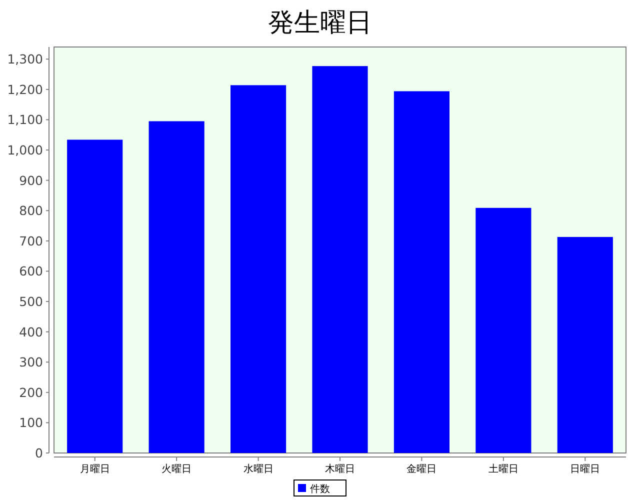 The height and width of the screenshot is (500, 640). I want to click on y-tick-label: 400, so click(31, 332).